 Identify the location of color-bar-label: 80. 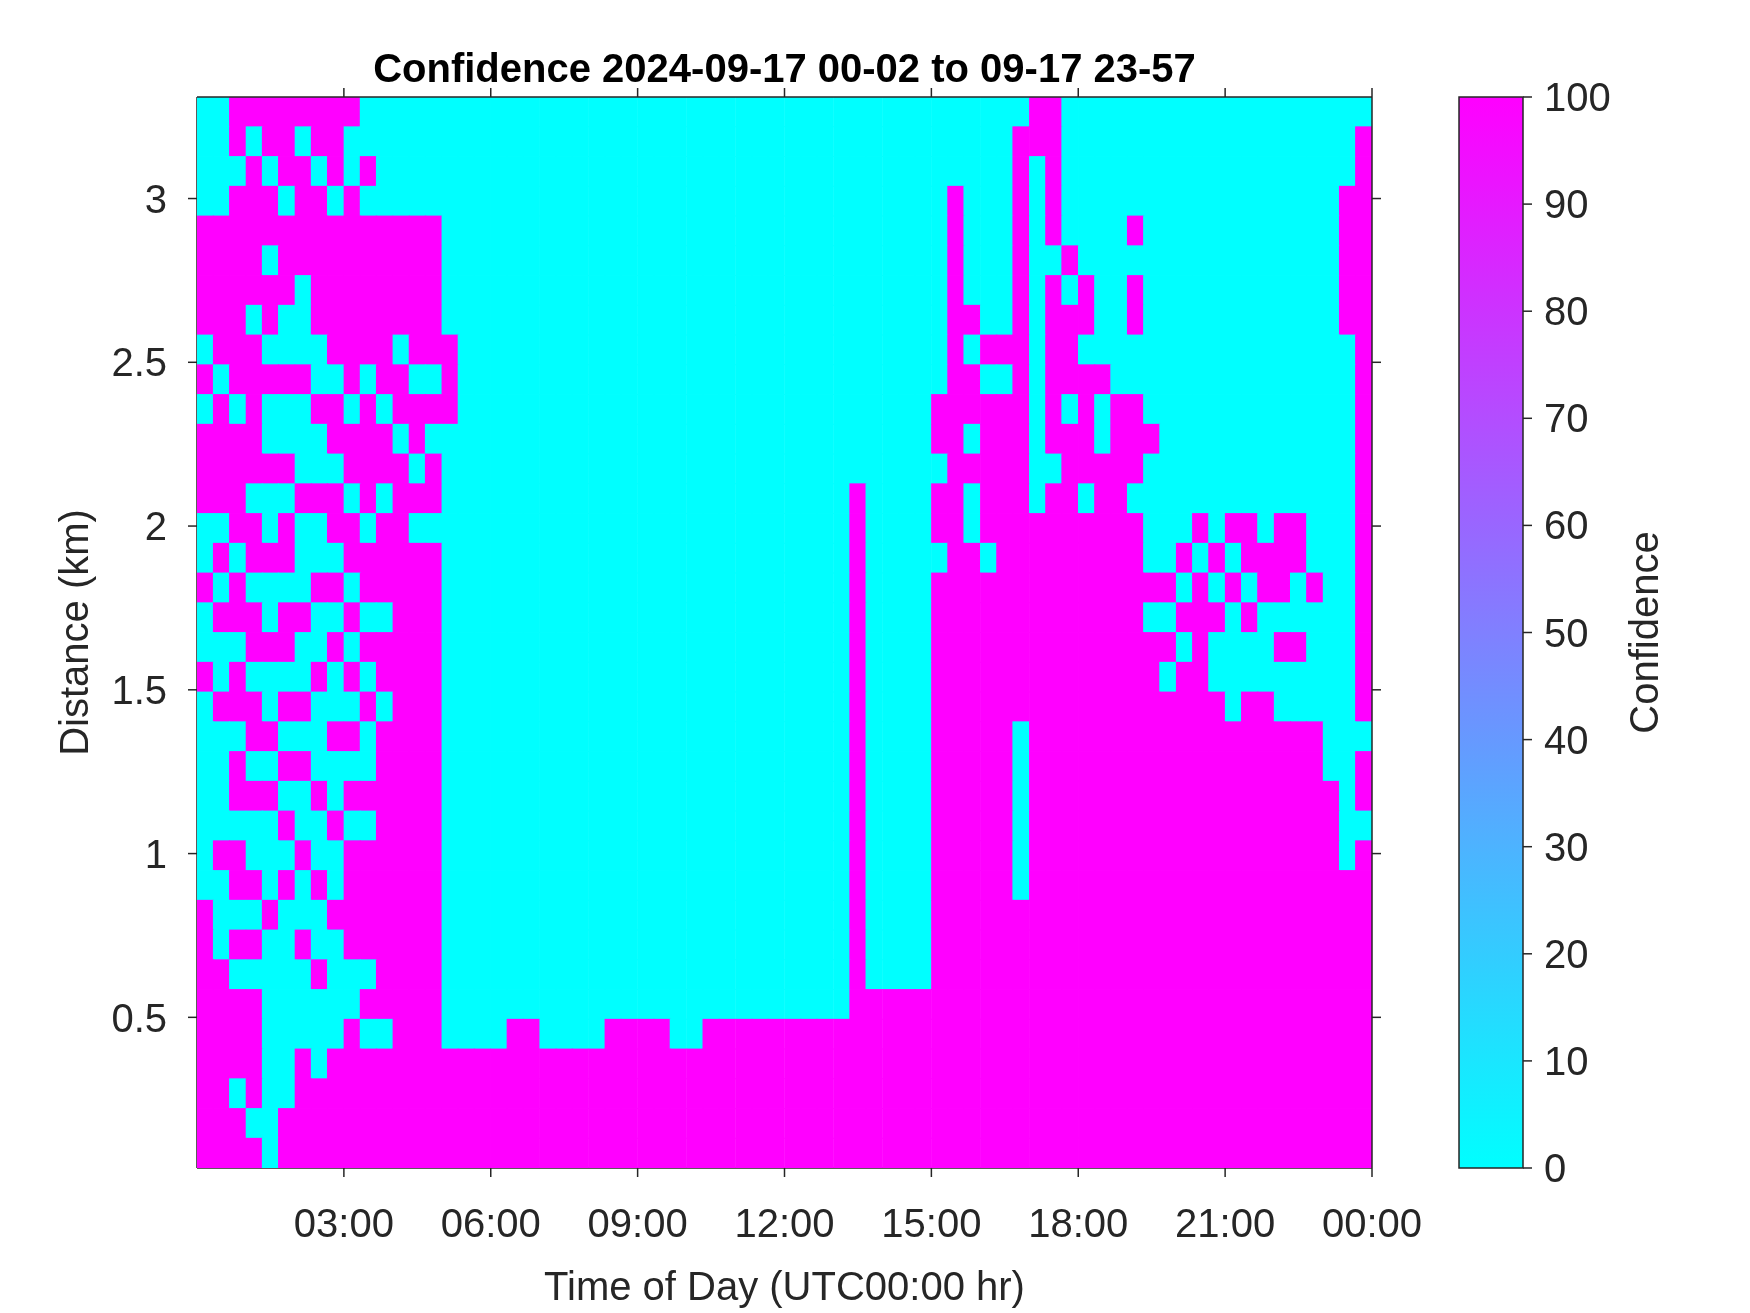
(1566, 311).